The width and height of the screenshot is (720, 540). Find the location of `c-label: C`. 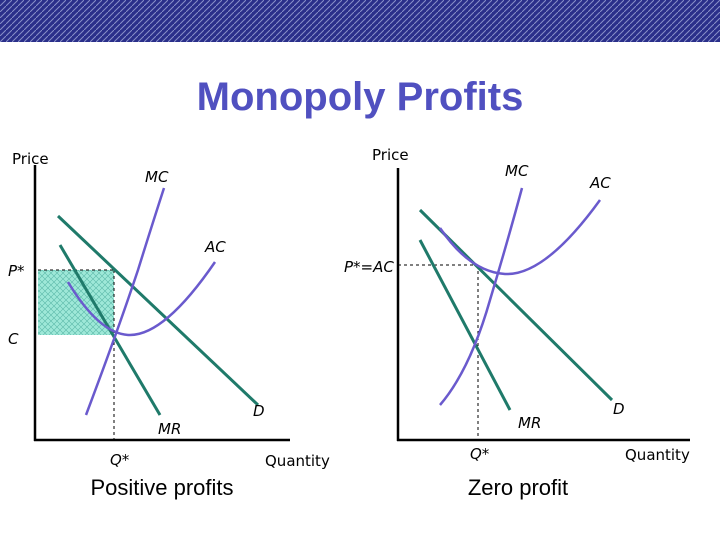

c-label: C is located at coordinates (13, 339).